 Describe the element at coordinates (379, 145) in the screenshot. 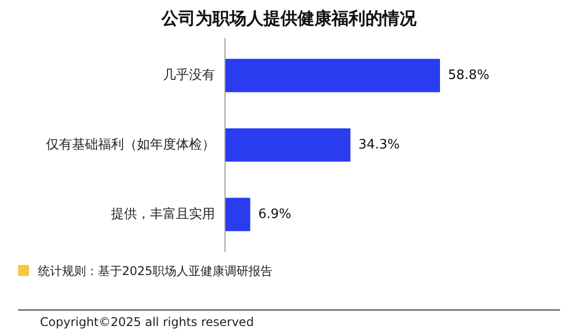

I see `data-label: 34.3%` at that location.